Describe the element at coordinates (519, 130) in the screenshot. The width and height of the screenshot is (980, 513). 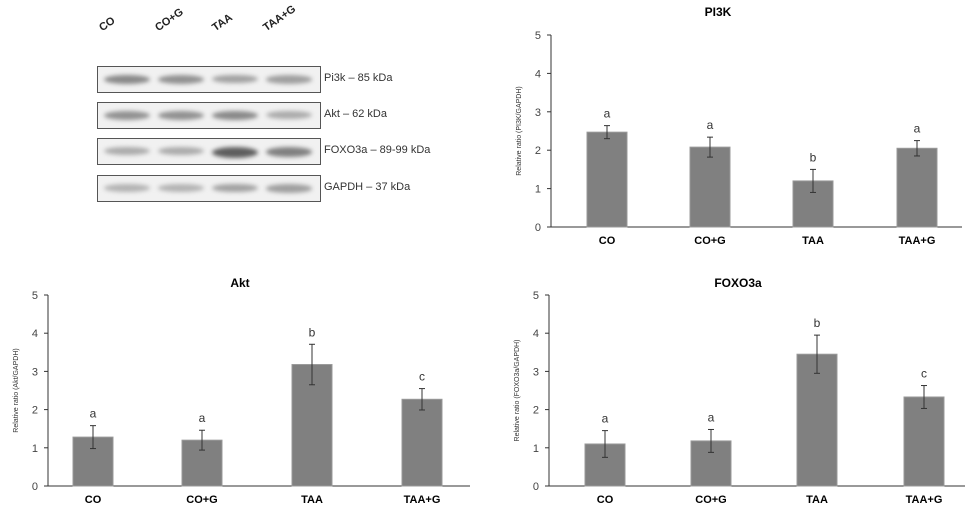
I see `y-axis-label: Relative ratio (PI3K/GAPDH)` at that location.